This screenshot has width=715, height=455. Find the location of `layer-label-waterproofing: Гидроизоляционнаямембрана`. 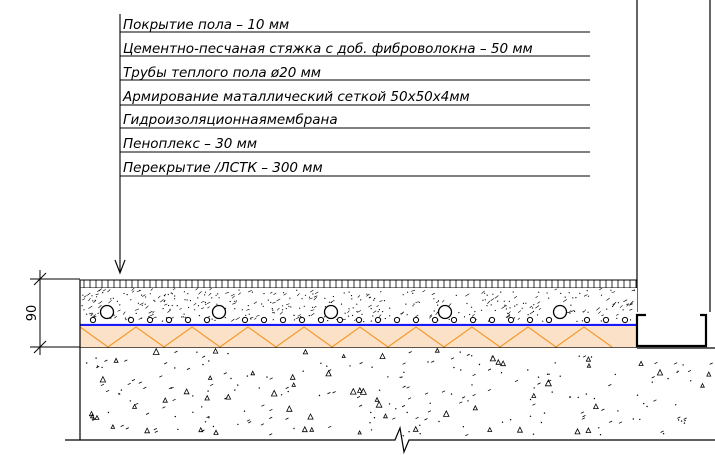

layer-label-waterproofing: Гидроизоляционнаямембрана is located at coordinates (230, 120).